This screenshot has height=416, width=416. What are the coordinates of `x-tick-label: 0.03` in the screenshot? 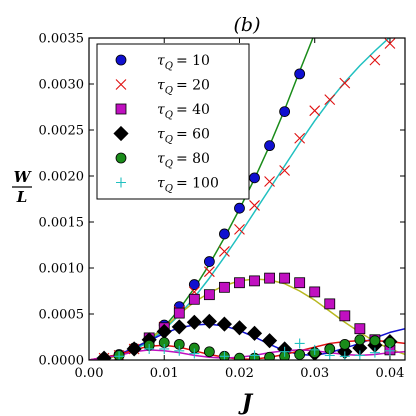 It's located at (314, 373).